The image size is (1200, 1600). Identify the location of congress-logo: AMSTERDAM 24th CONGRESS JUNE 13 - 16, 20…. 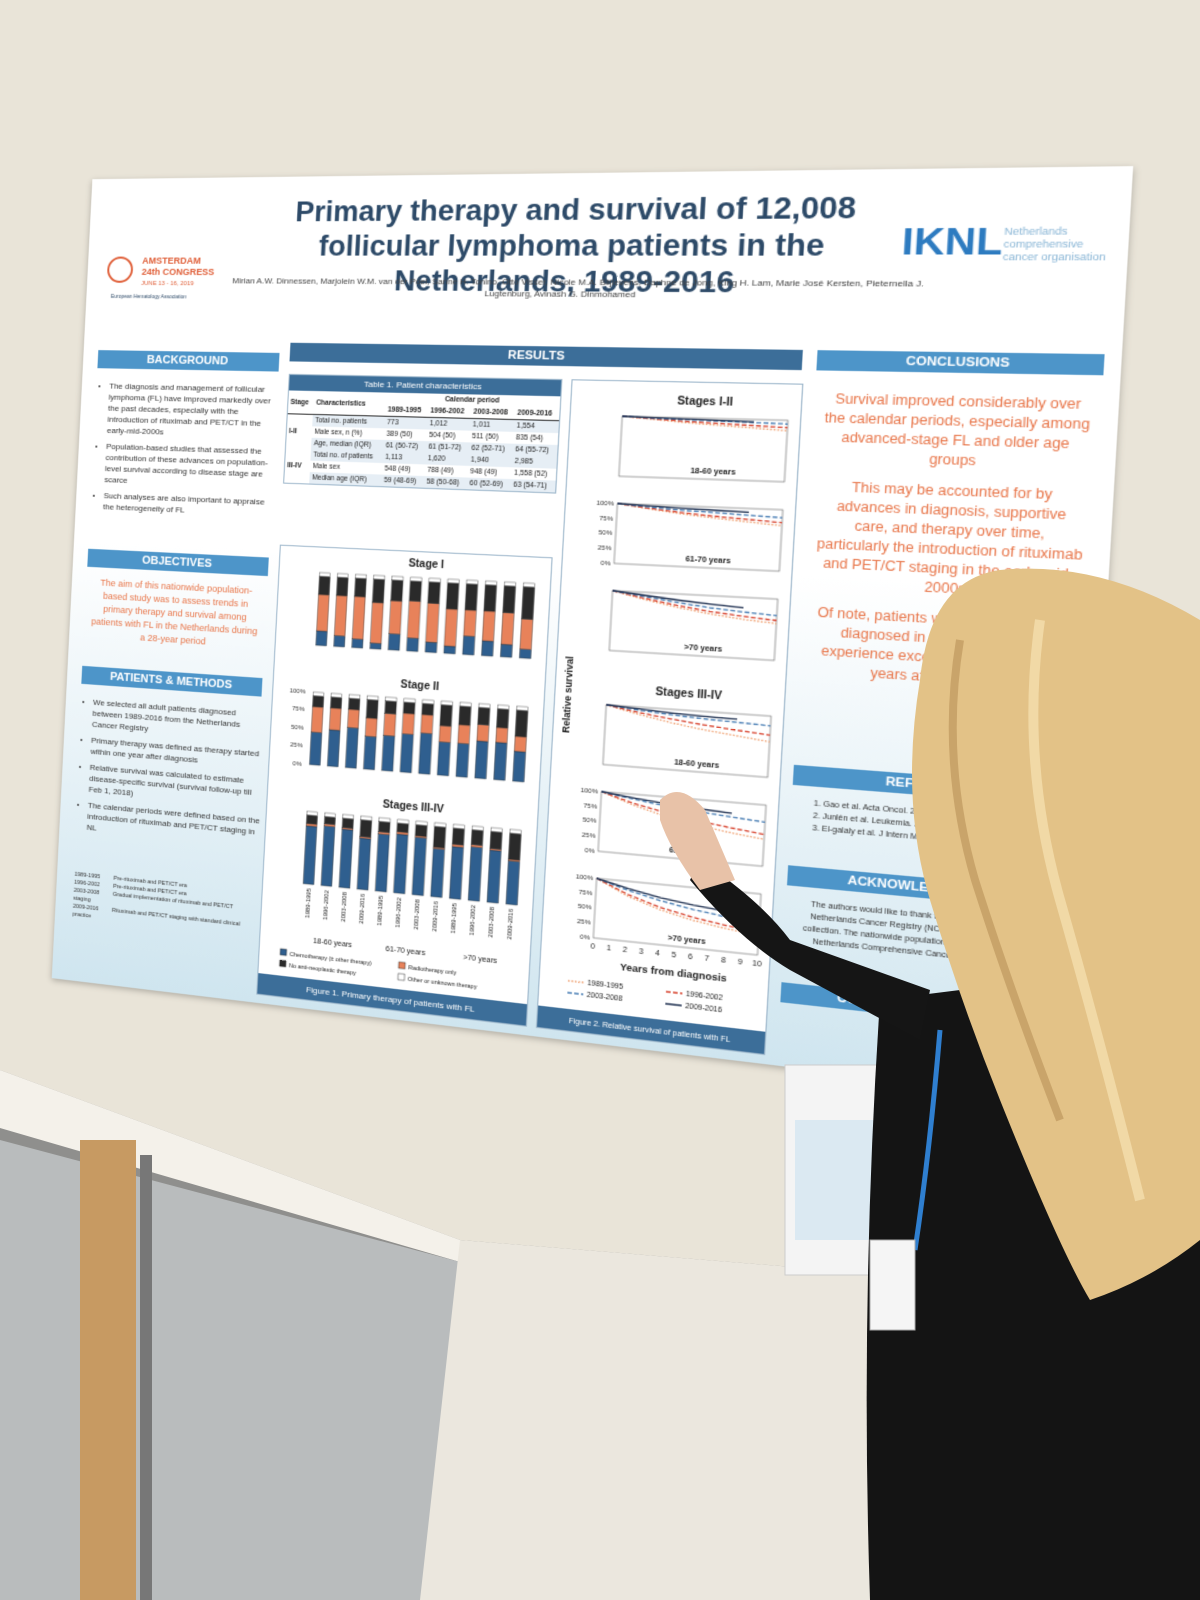
(157, 275).